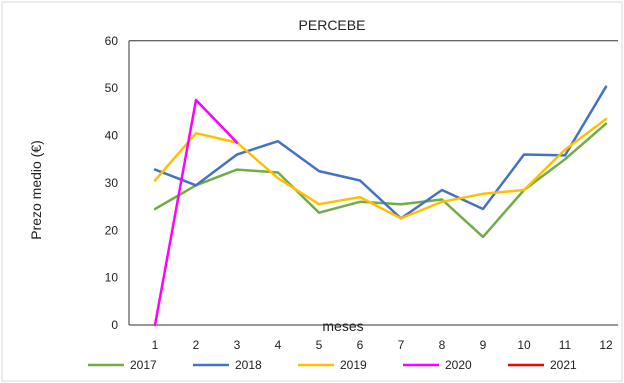  Describe the element at coordinates (112, 278) in the screenshot. I see `y-tick-label: 10` at that location.